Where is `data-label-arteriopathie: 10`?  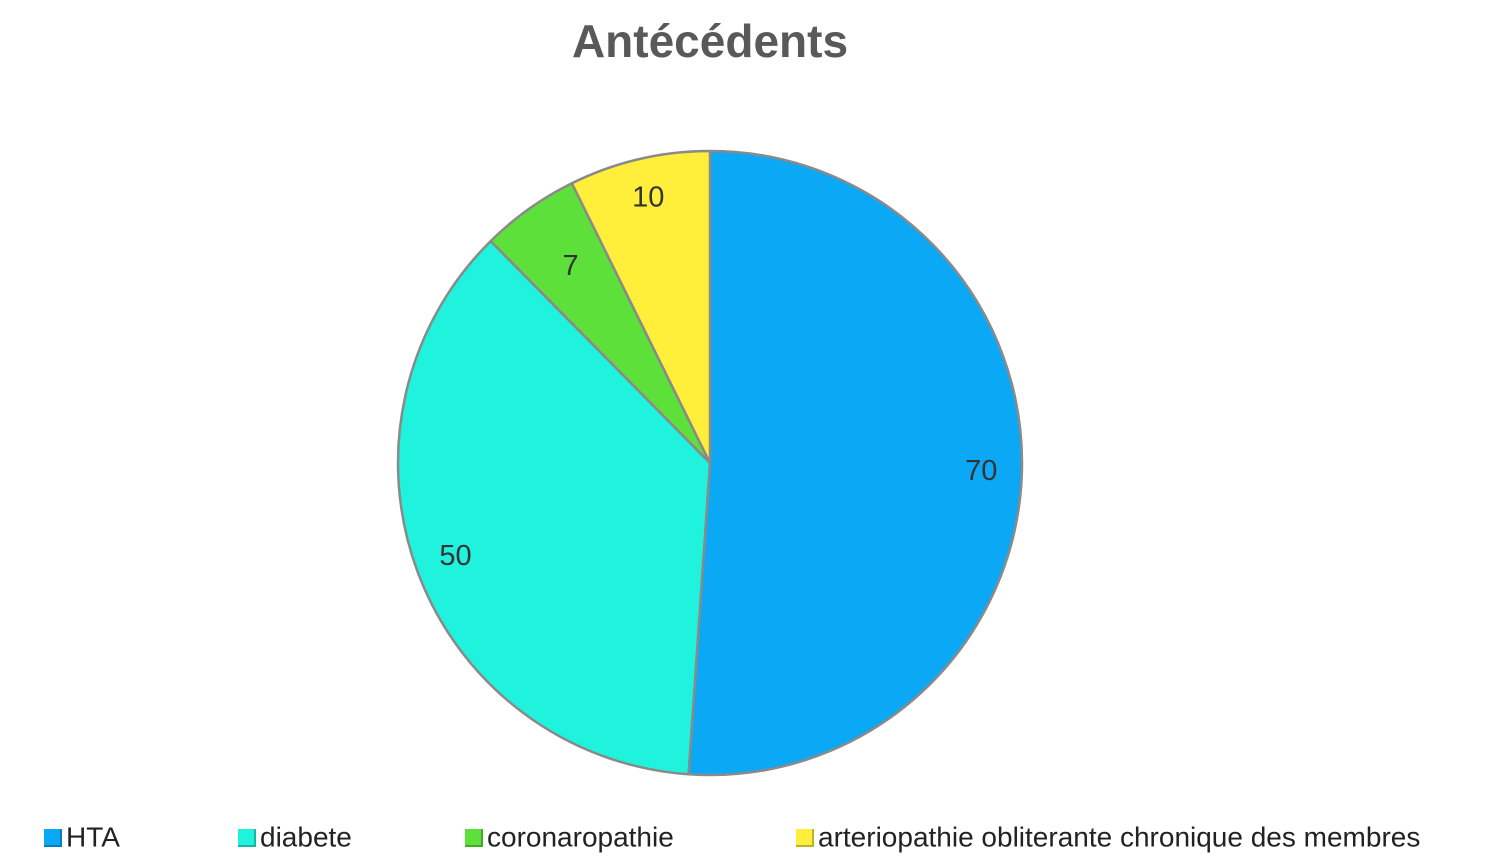
data-label-arteriopathie: 10 is located at coordinates (648, 197).